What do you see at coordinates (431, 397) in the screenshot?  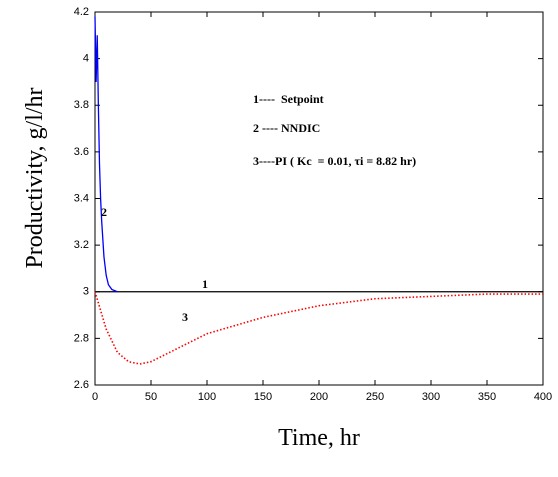 I see `x-tick-label: 300` at bounding box center [431, 397].